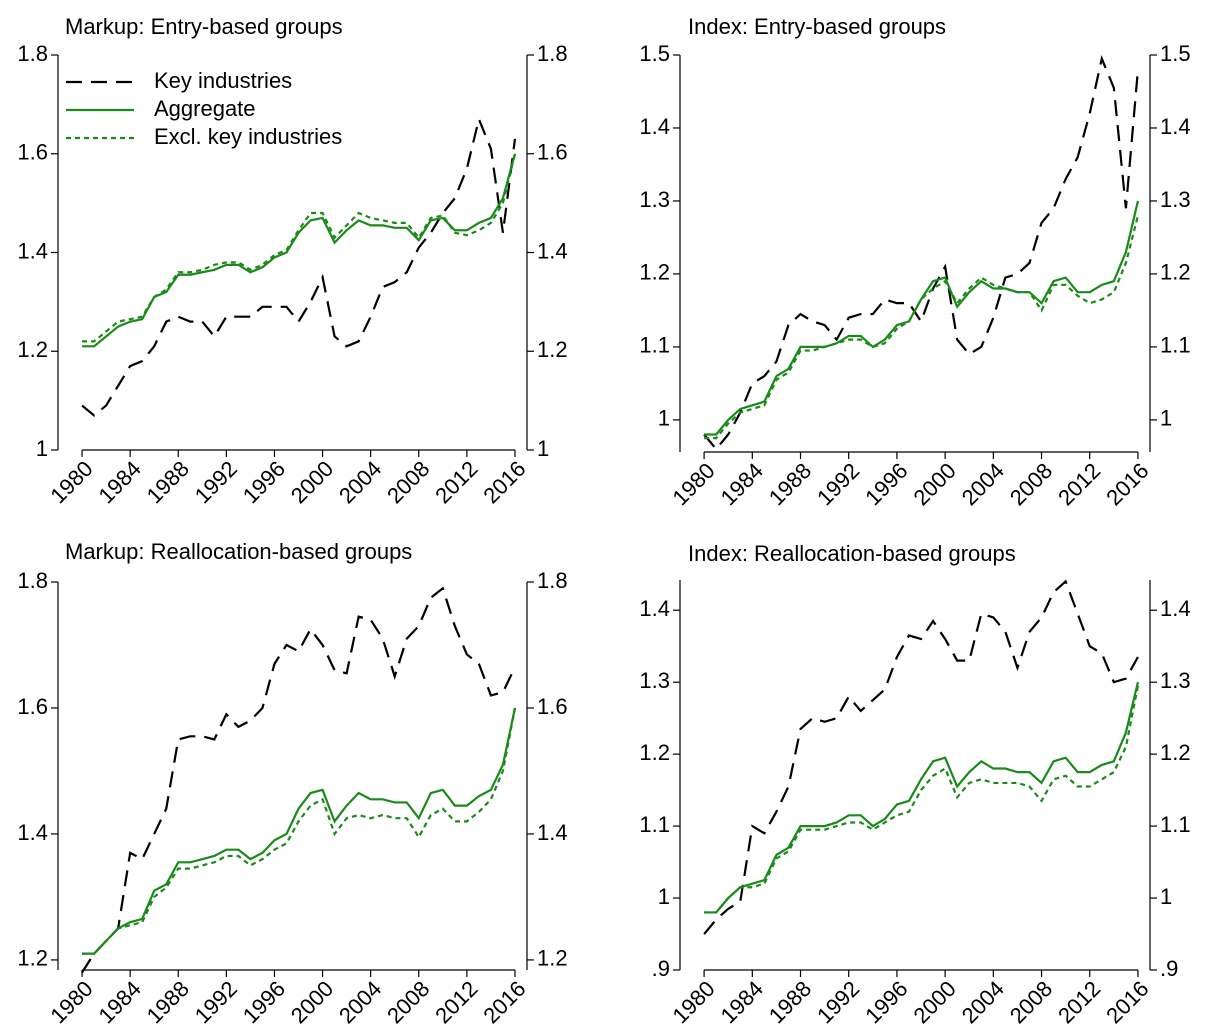 This screenshot has width=1208, height=1035. What do you see at coordinates (852, 553) in the screenshot?
I see `chart-title: Index: Reallocation-based groups` at bounding box center [852, 553].